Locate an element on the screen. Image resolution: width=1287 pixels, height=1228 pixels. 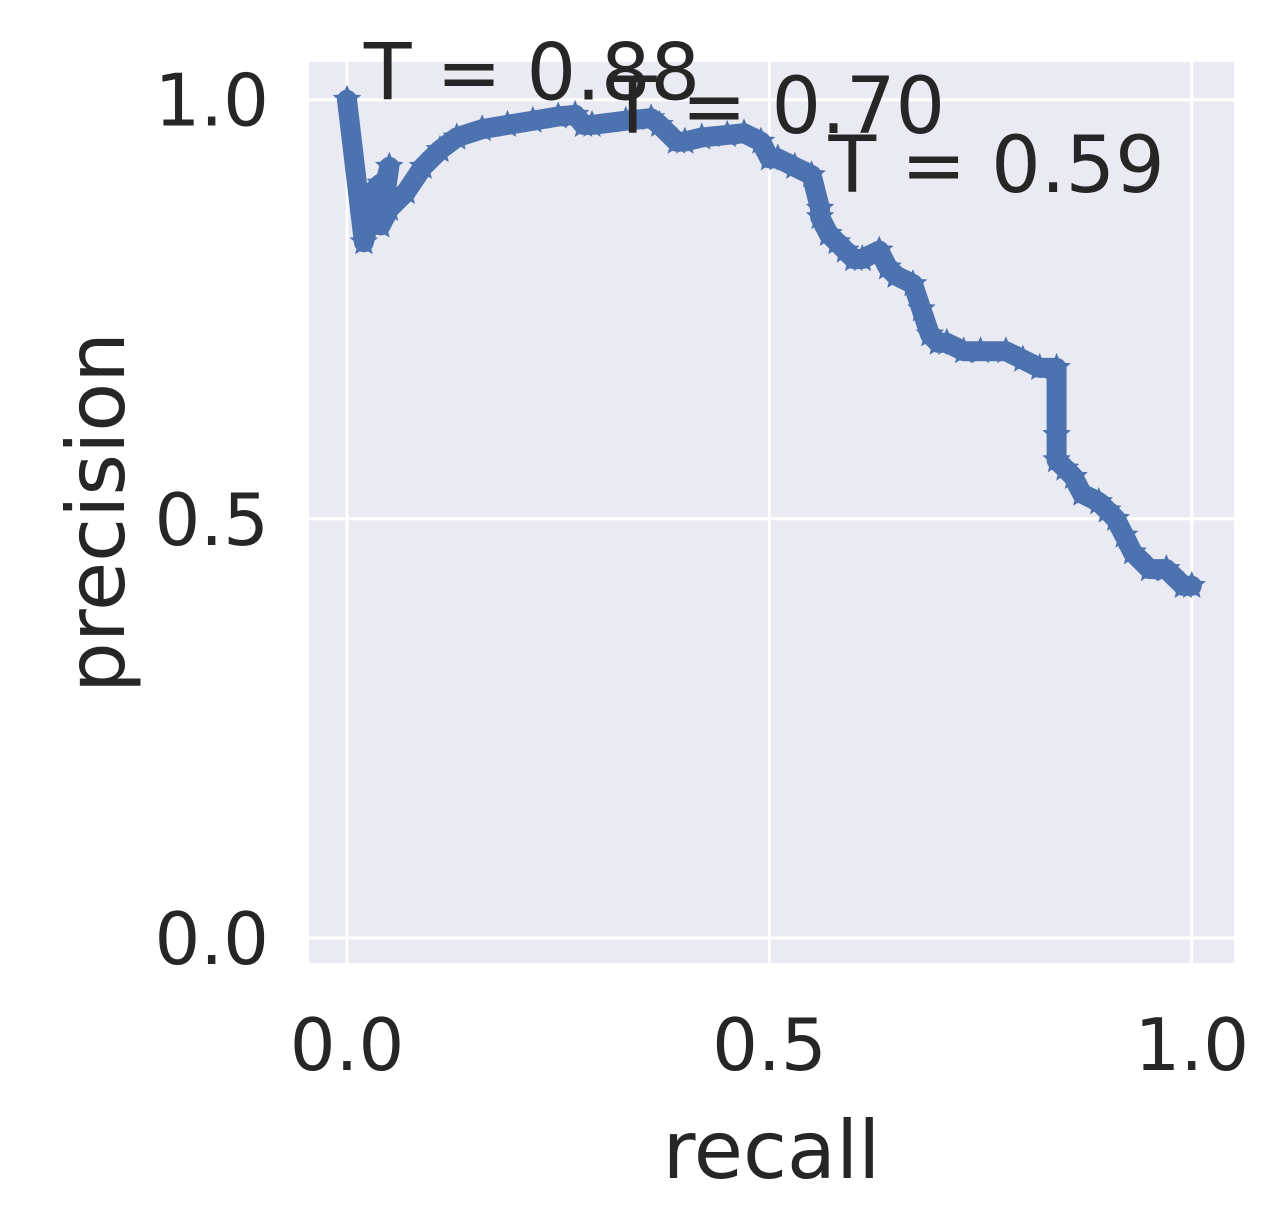
annotation-layer: T = 0.88T = 0.70T = 0.59 is located at coordinates (764, 120).